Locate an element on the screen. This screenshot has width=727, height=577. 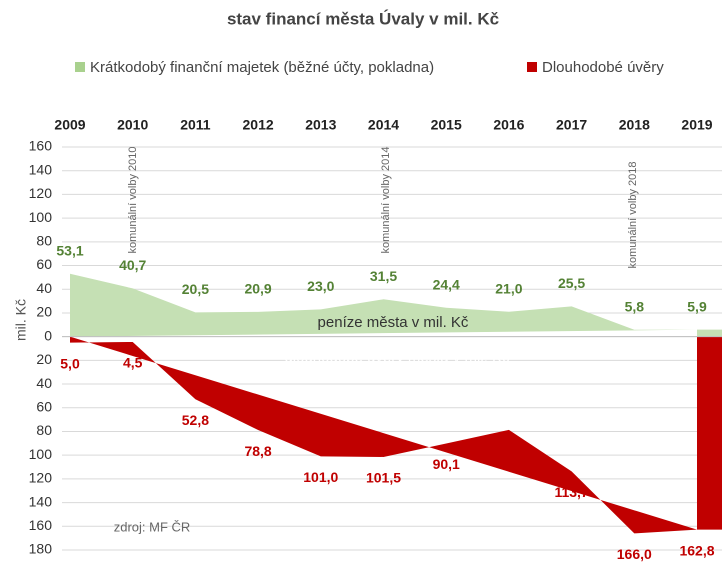
y-tick-label: 0 is located at coordinates (48, 335).